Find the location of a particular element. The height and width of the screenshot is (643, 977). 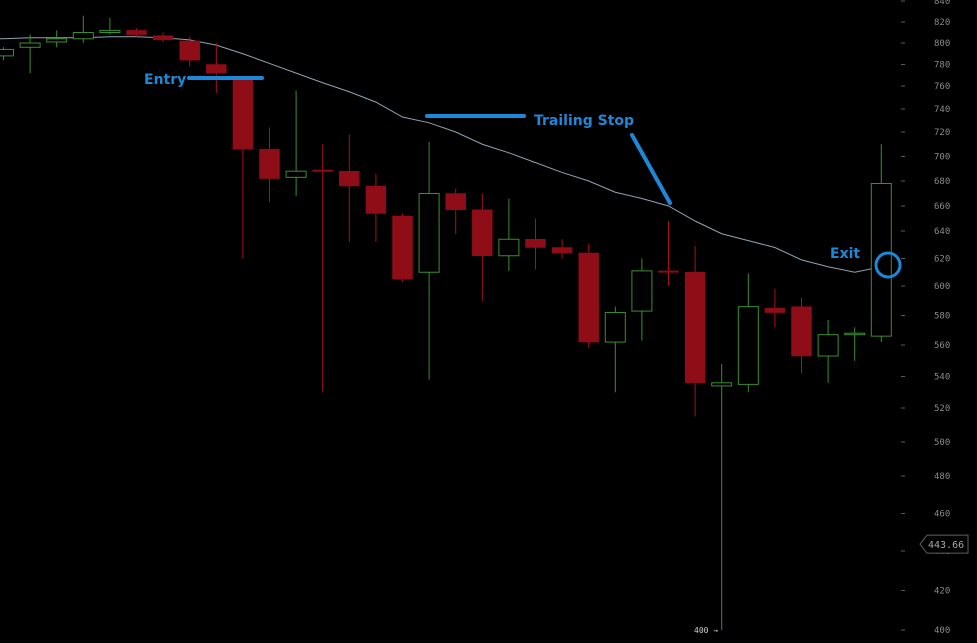

tick-label: 580 is located at coordinates (942, 317).